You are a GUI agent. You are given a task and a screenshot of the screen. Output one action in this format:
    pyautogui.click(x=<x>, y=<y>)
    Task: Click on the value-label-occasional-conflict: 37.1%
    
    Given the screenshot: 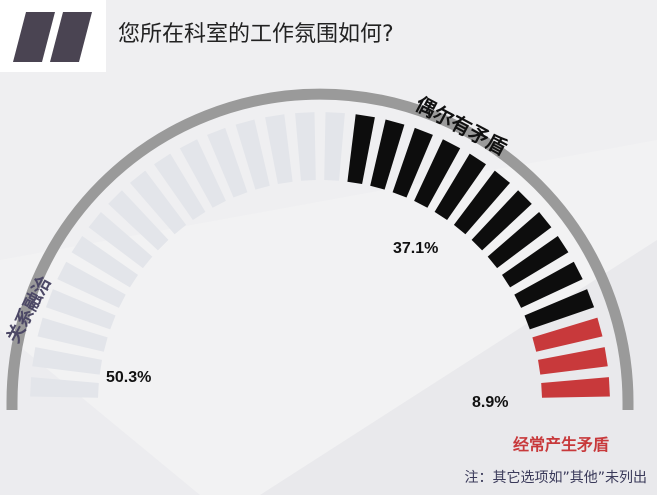 What is the action you would take?
    pyautogui.click(x=416, y=248)
    